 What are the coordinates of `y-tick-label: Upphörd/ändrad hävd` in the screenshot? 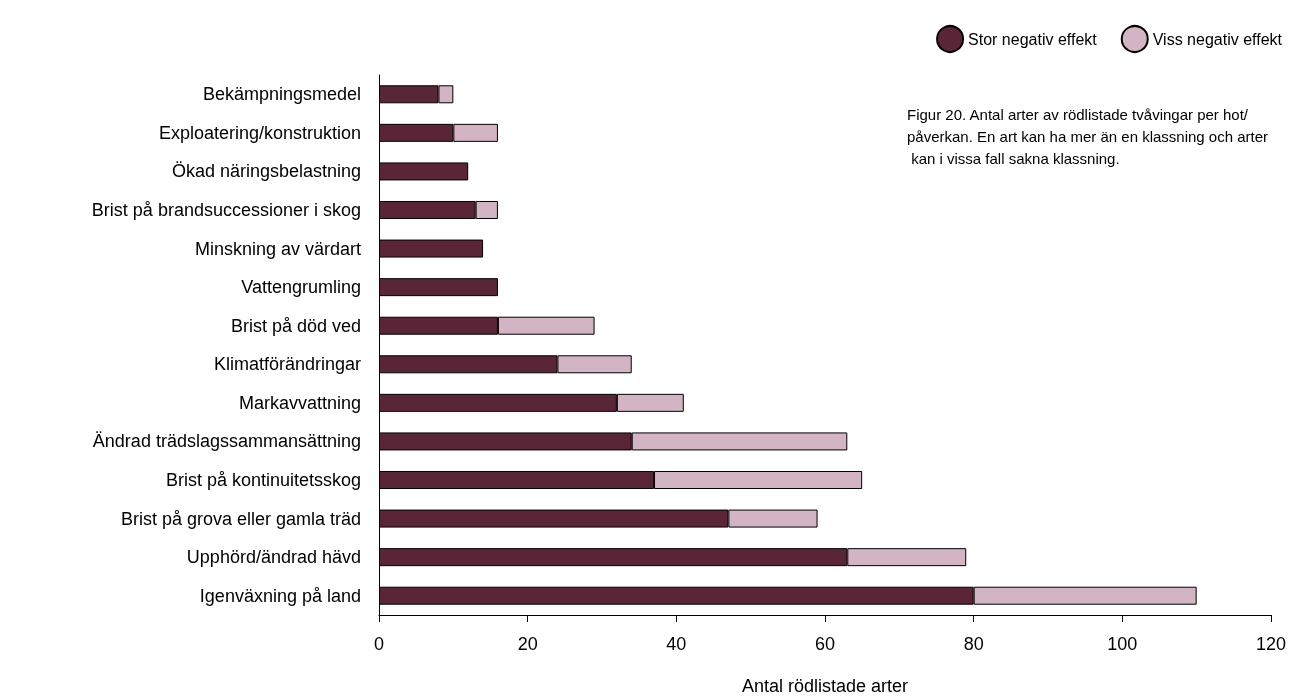 It's located at (273, 557).